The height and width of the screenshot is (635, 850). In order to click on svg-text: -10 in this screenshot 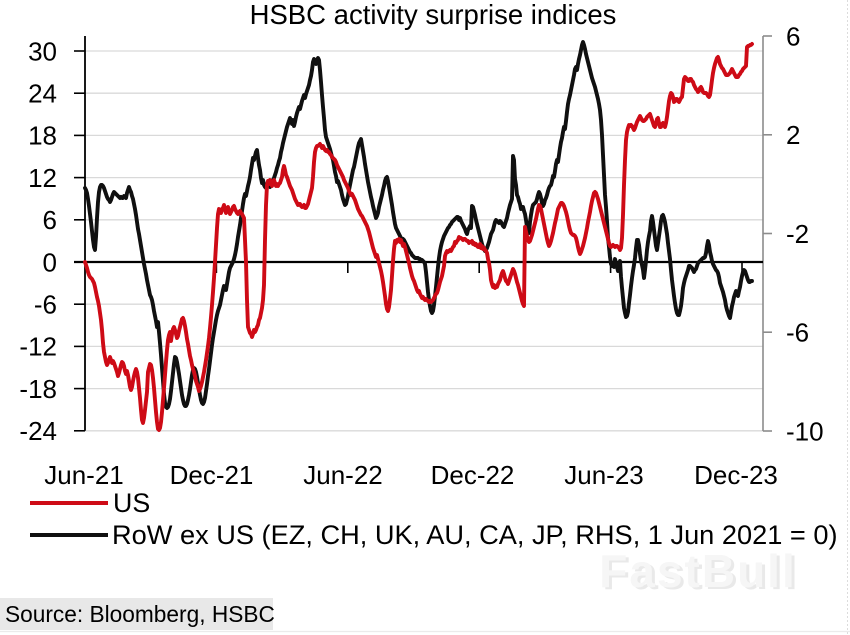, I will do `click(805, 431)`.